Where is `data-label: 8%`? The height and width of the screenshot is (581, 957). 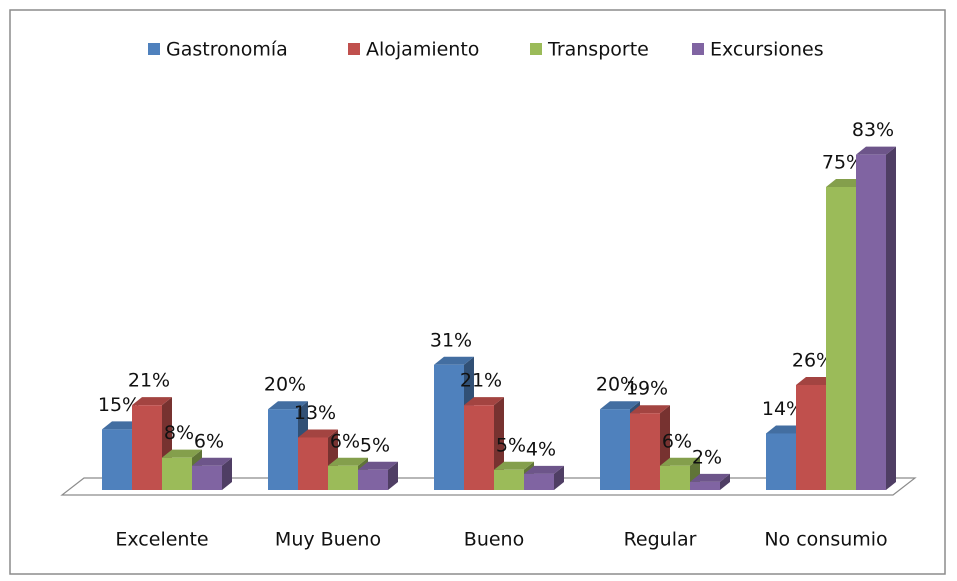 data-label: 8% is located at coordinates (179, 433).